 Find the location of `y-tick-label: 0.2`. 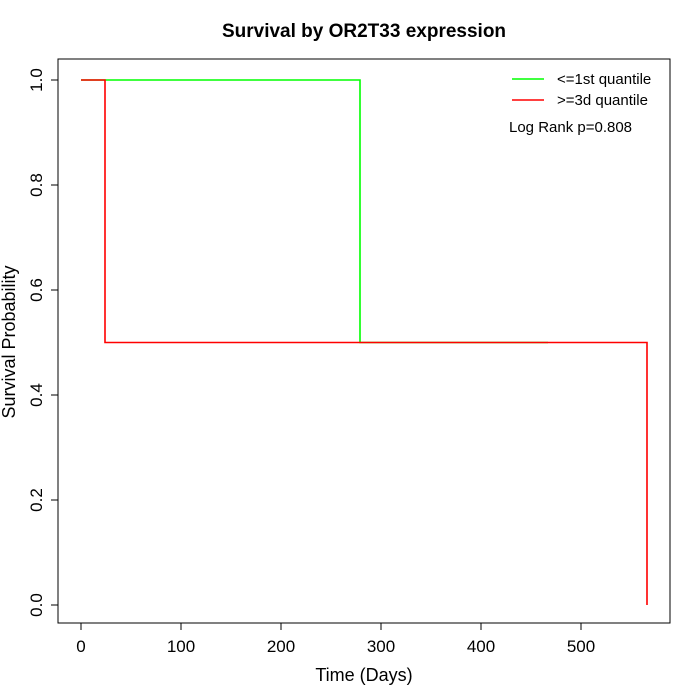

y-tick-label: 0.2 is located at coordinates (36, 500).